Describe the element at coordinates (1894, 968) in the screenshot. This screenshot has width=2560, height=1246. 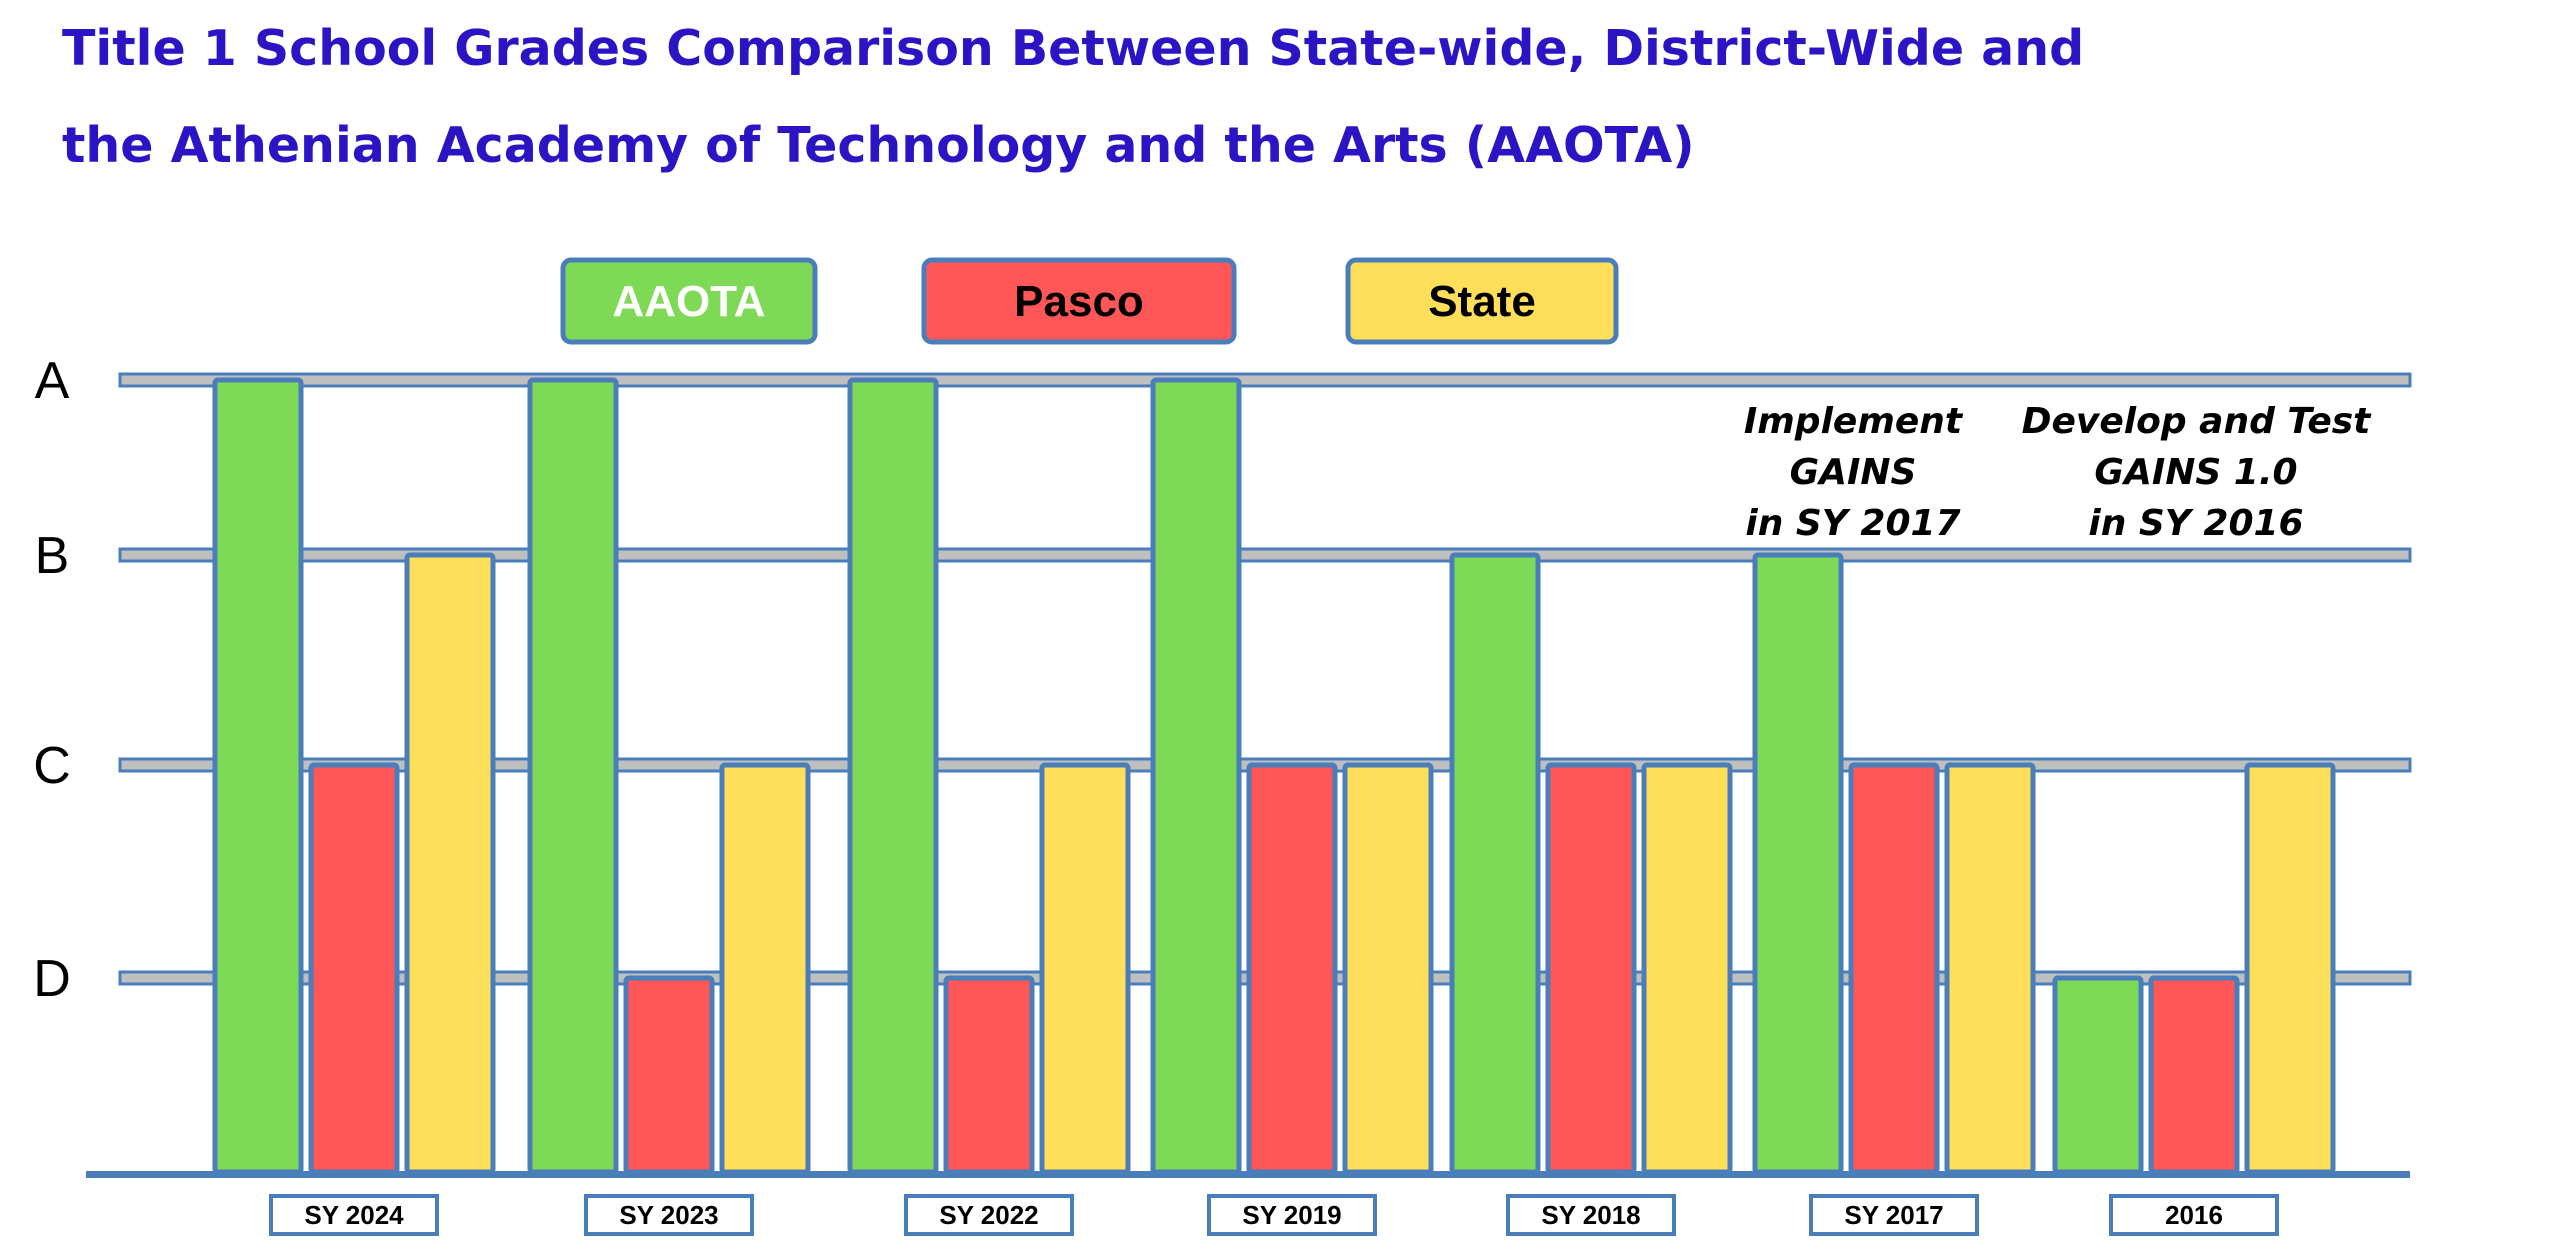
I see `bar-pasco-sy-2017` at that location.